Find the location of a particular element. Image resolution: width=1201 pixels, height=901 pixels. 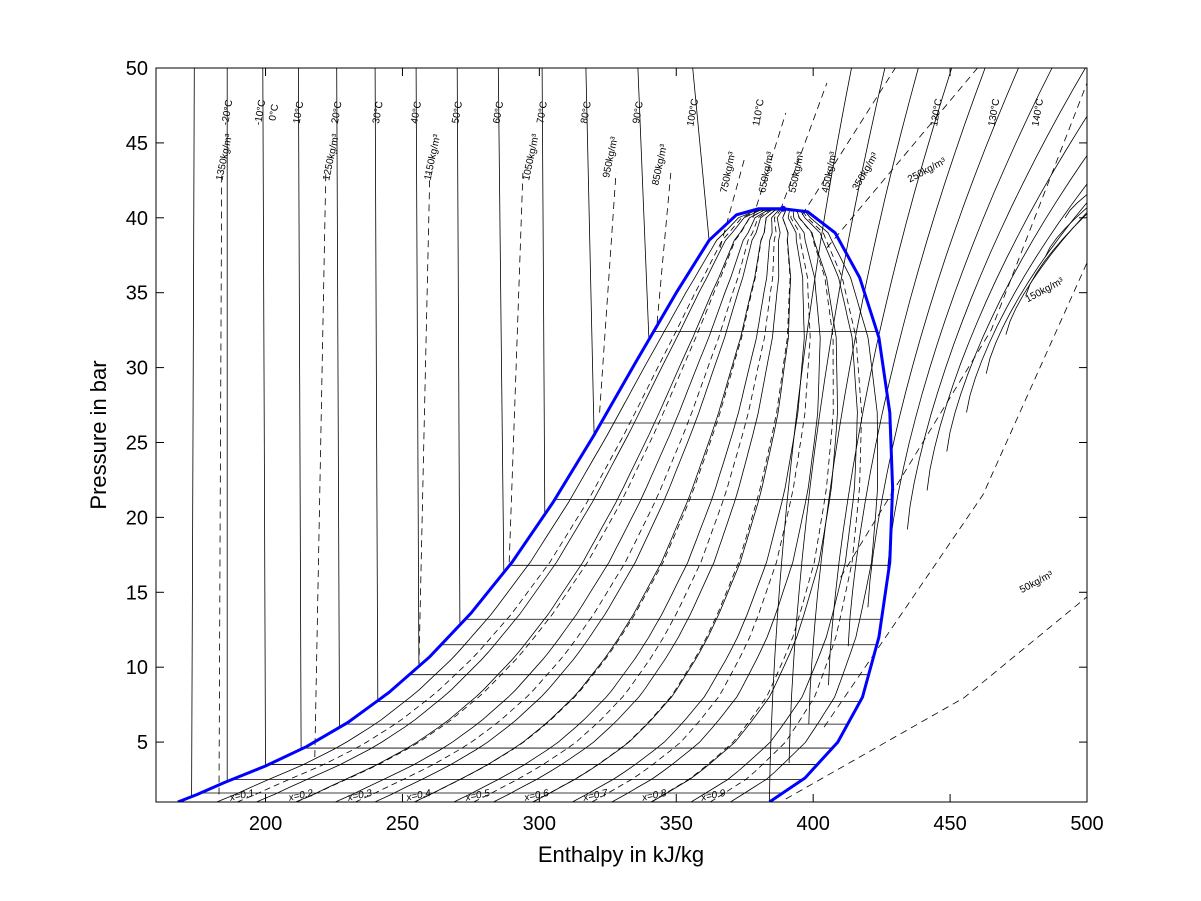

x-tick-label-7: 500 is located at coordinates (1086, 824).